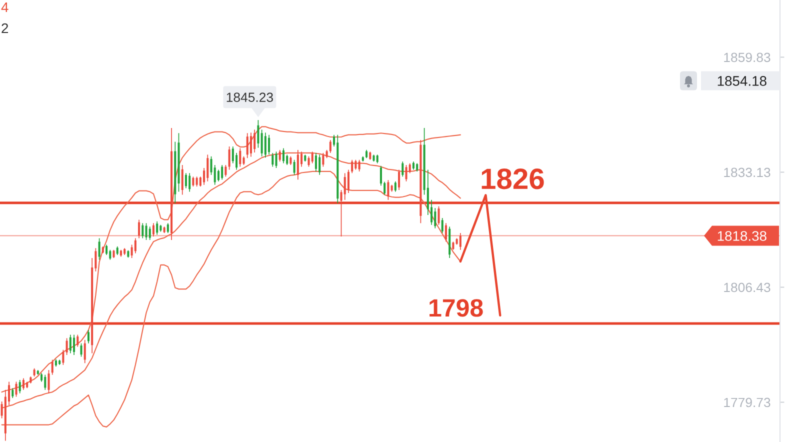 The width and height of the screenshot is (785, 442). I want to click on y-tick-label: 1779.73, so click(747, 403).